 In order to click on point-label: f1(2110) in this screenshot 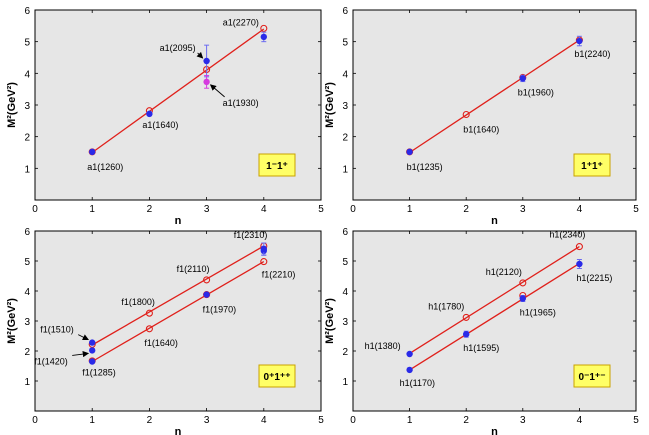, I will do `click(193, 269)`.